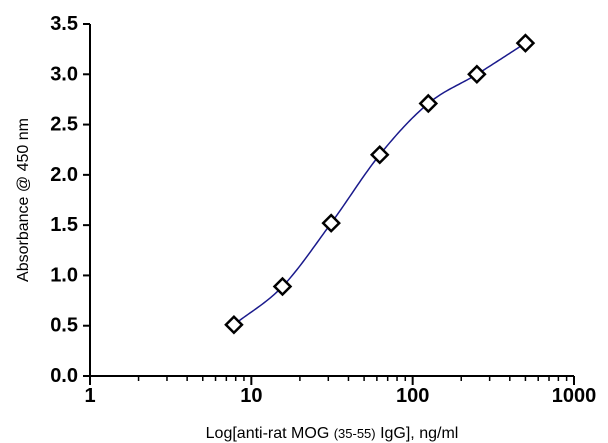 Image resolution: width=608 pixels, height=443 pixels. Describe the element at coordinates (64, 125) in the screenshot. I see `y-tick-label: 2.5` at that location.